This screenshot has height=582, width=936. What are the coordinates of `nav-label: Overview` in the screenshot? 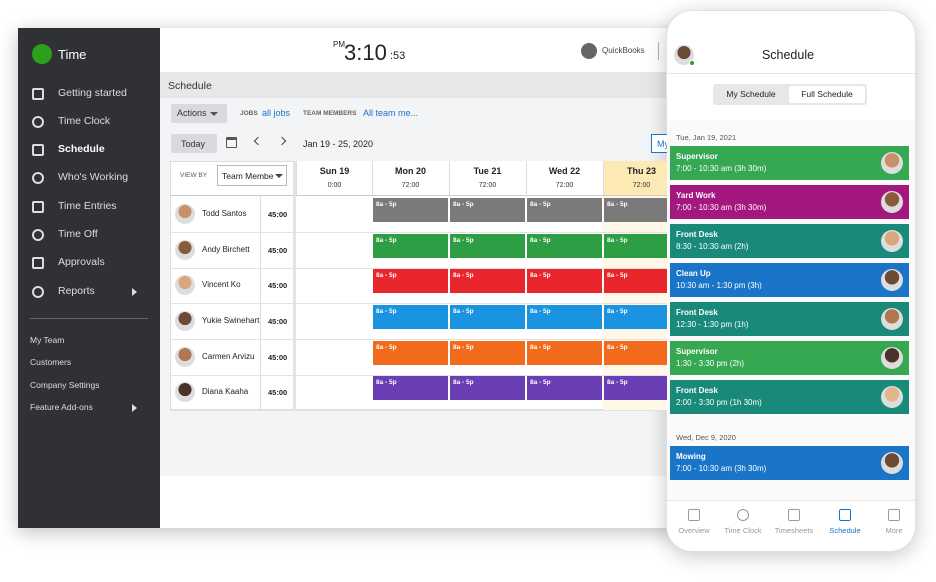 It's located at (694, 530).